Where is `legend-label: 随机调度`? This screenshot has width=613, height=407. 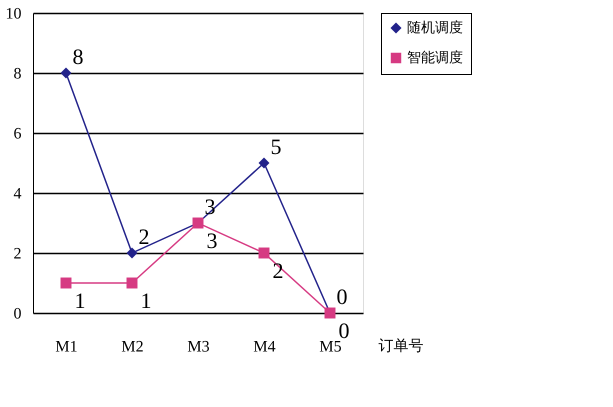
legend-label: 随机调度 is located at coordinates (435, 28).